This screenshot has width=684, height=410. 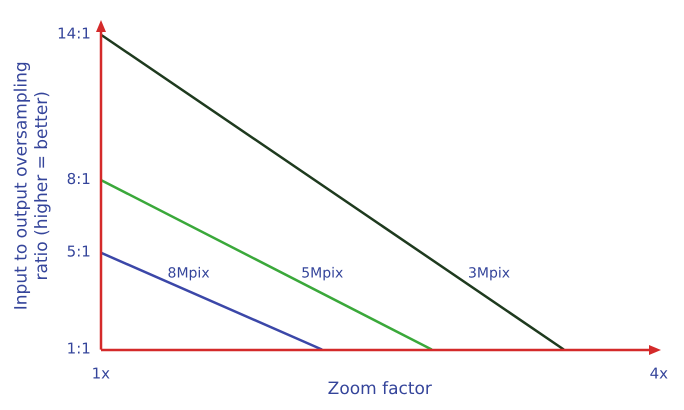 What do you see at coordinates (32, 185) in the screenshot?
I see `y-axis-title: Input to output oversampling ratio (higher = better)` at bounding box center [32, 185].